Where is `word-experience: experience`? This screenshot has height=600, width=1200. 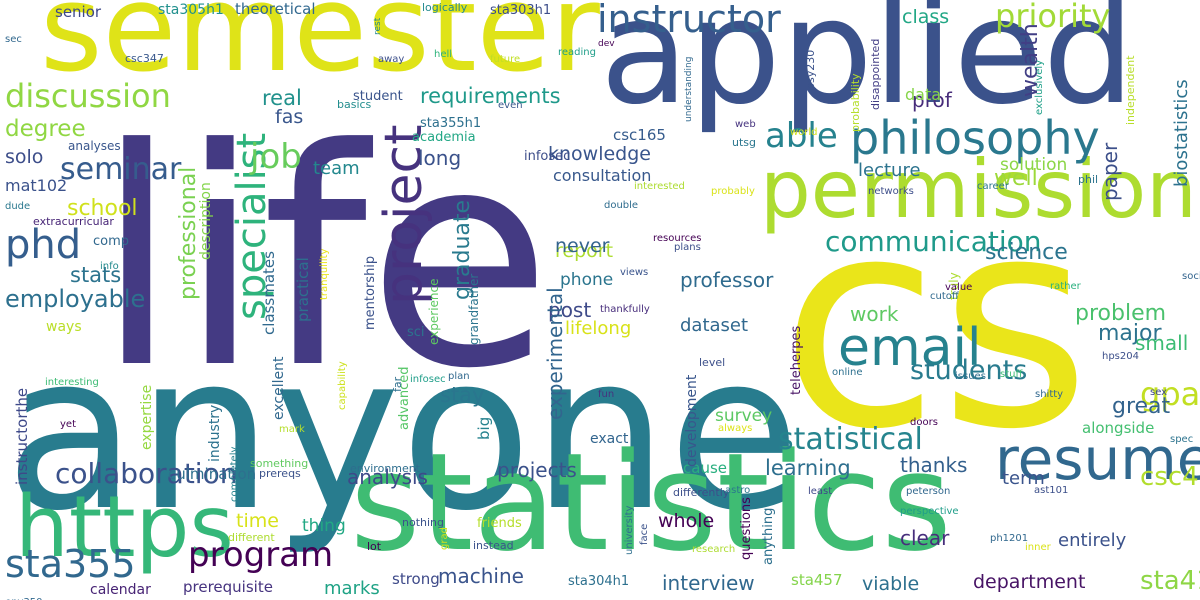 word-experience: experience is located at coordinates (434, 311).